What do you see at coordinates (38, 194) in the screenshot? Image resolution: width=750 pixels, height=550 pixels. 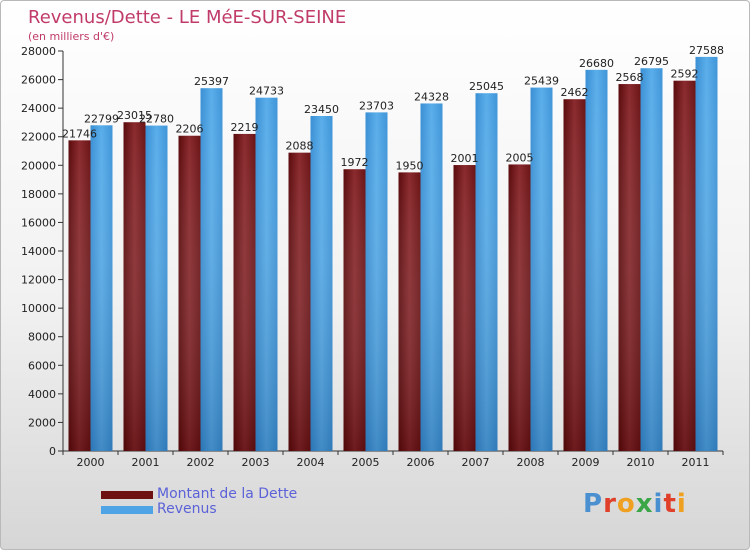 I see `y-tick-label: 18000` at bounding box center [38, 194].